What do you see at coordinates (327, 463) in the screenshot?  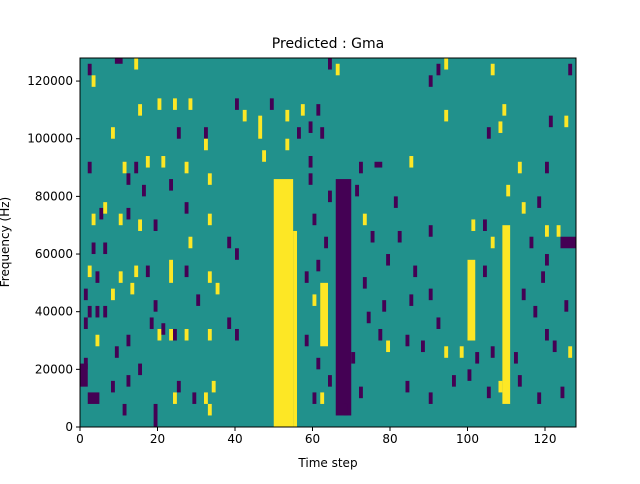 I see `x-axis-label: Time step` at bounding box center [327, 463].